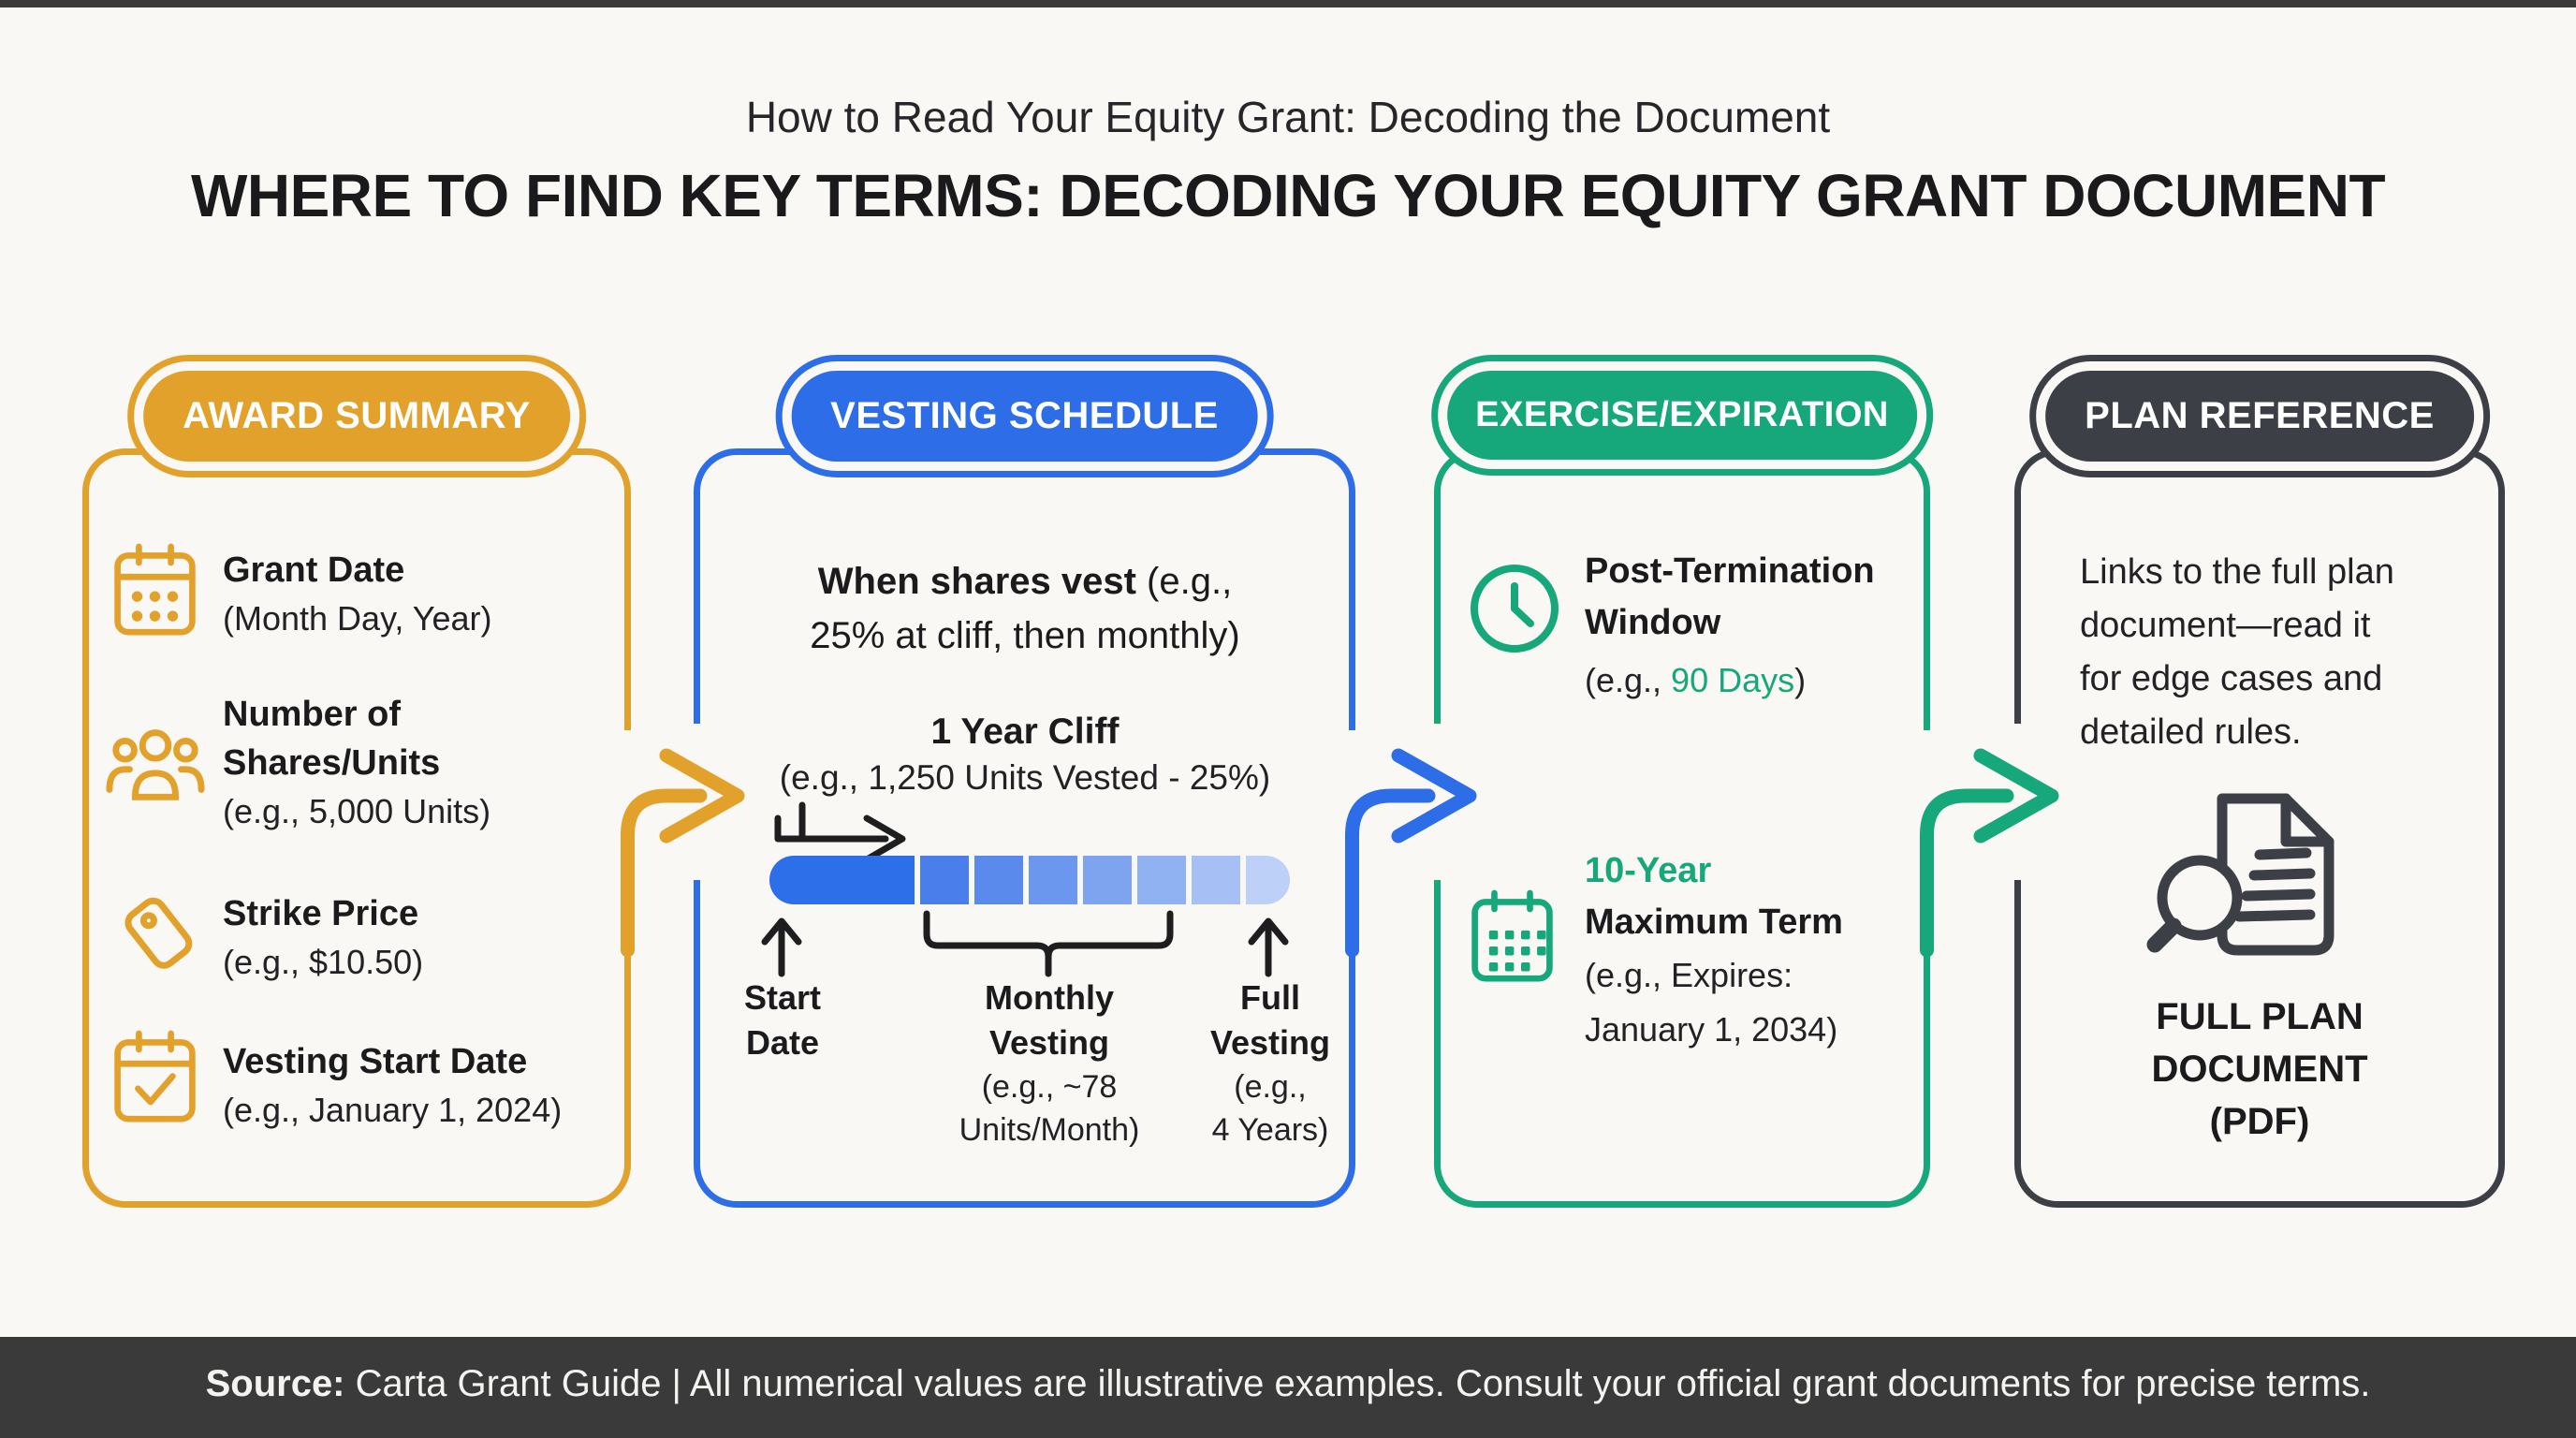 The image size is (2576, 1438). What do you see at coordinates (2259, 1069) in the screenshot?
I see `full-plan-document-label: FULL PLAN DOCUMENT (PDF)` at bounding box center [2259, 1069].